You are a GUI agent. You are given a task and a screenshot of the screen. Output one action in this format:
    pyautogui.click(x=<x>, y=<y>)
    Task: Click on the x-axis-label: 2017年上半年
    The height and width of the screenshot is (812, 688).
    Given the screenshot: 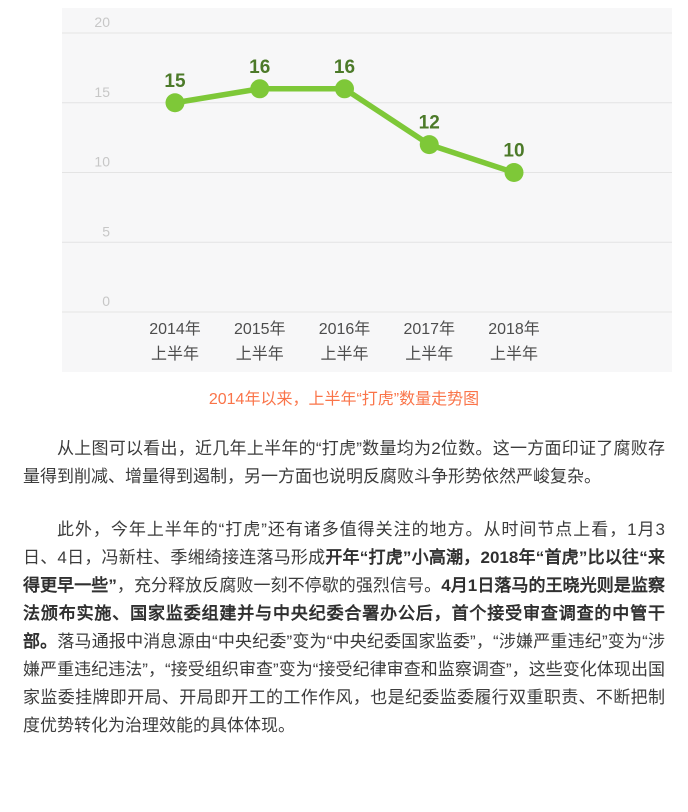 What is the action you would take?
    pyautogui.click(x=429, y=341)
    